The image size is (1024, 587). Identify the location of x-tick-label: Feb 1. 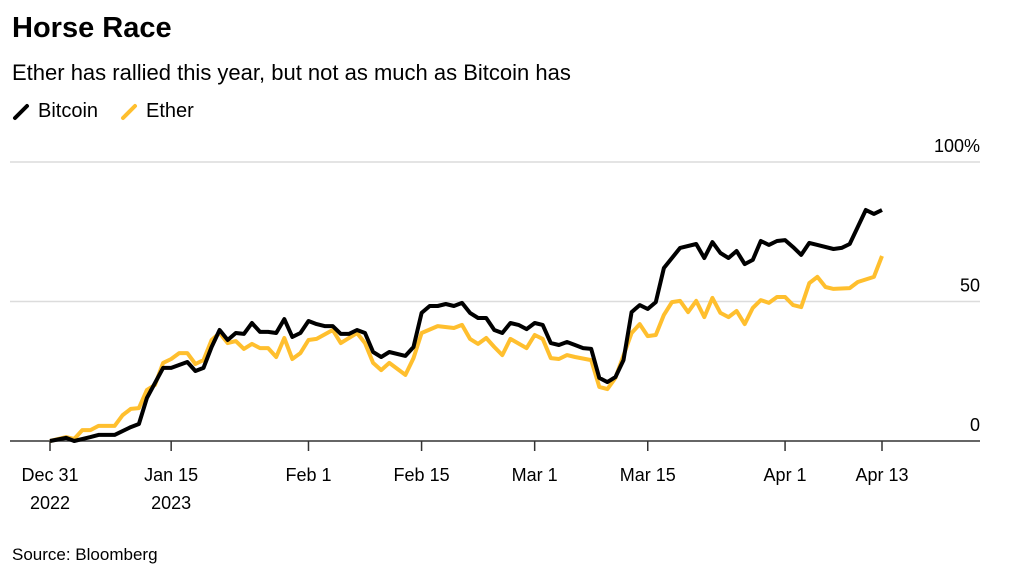
(308, 475).